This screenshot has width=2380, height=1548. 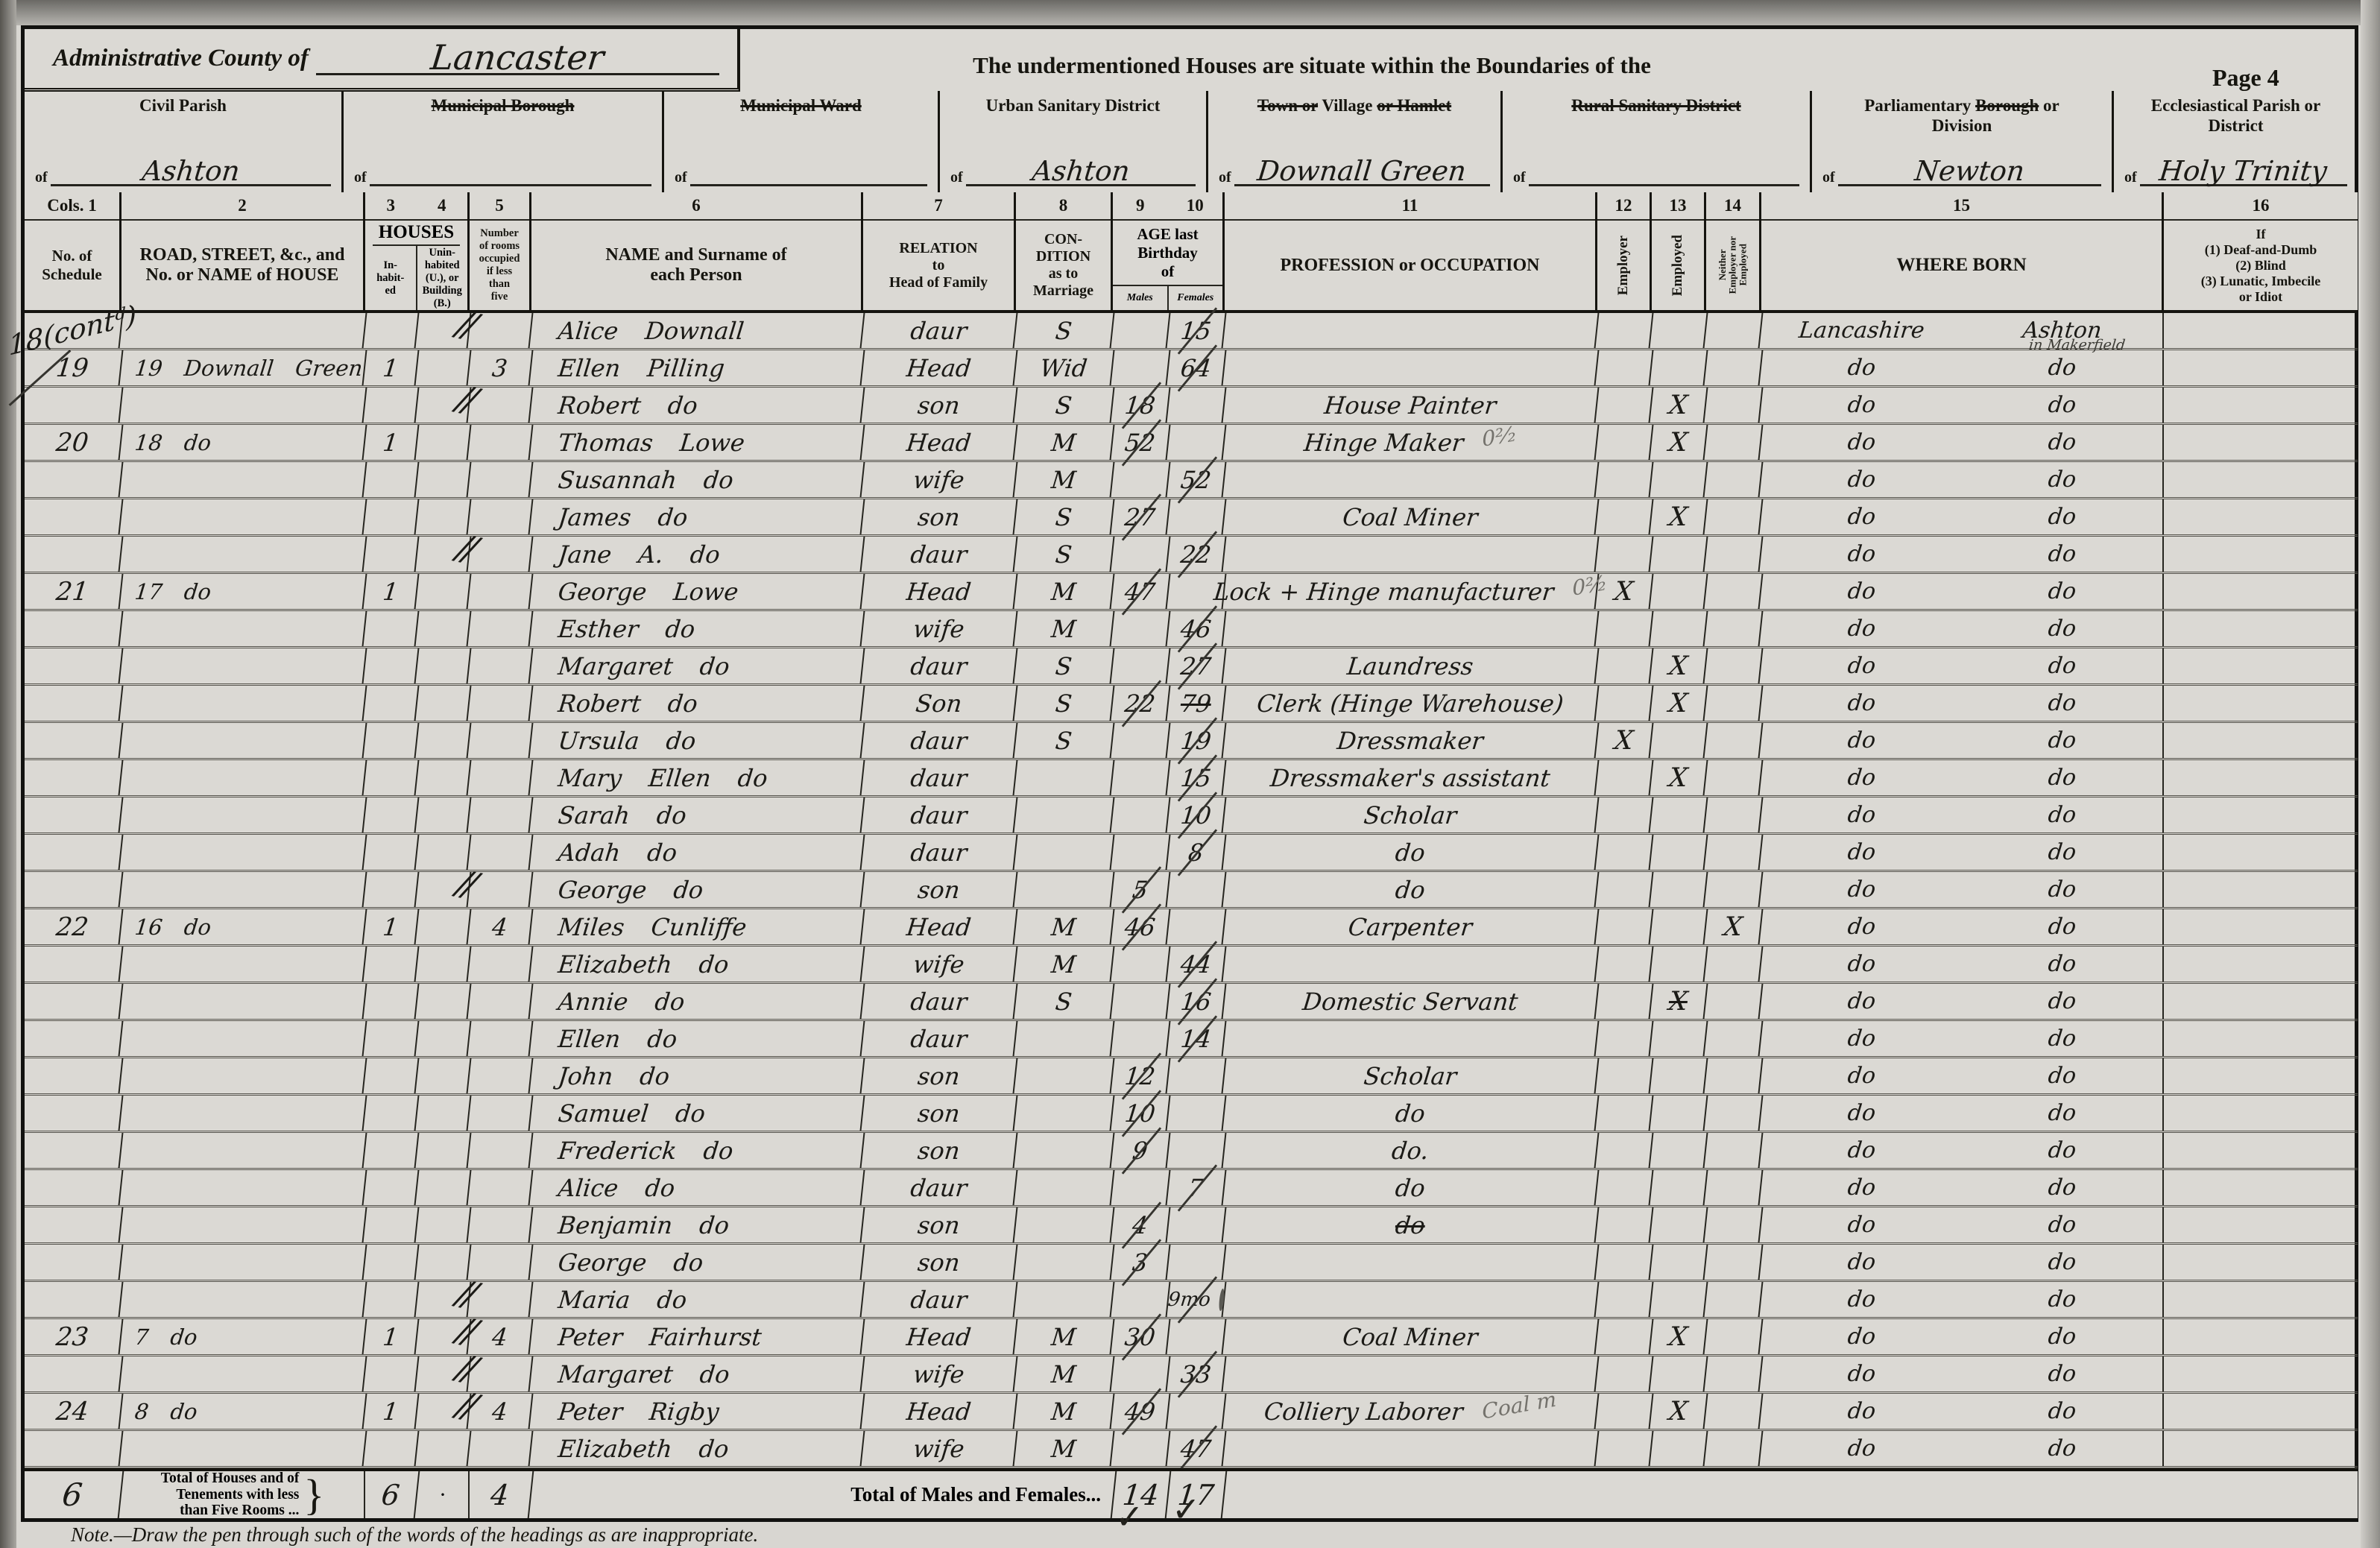 I want to click on district-box-5: Rural Sanitary District of, so click(x=1655, y=141).